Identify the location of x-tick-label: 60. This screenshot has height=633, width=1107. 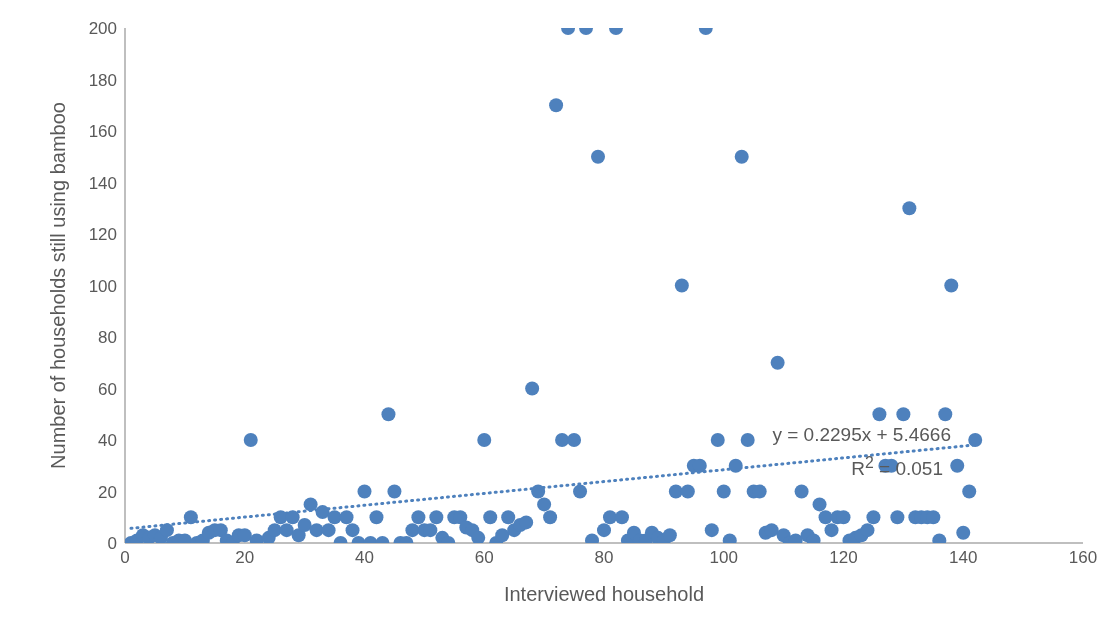
(484, 558).